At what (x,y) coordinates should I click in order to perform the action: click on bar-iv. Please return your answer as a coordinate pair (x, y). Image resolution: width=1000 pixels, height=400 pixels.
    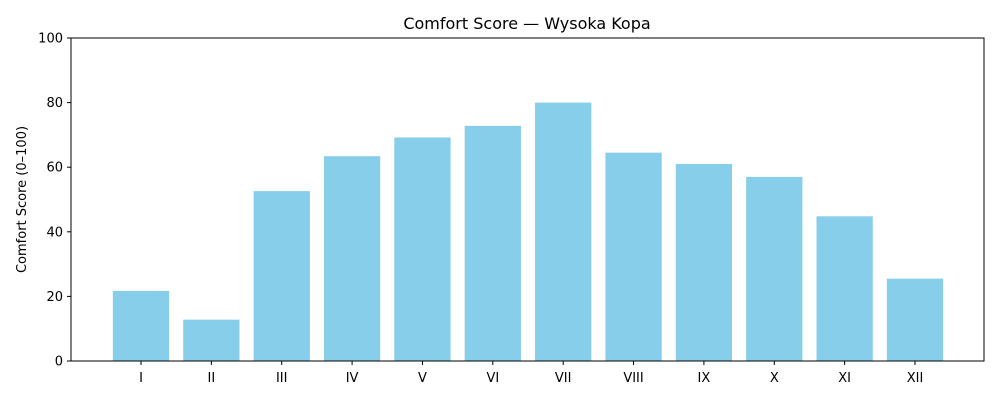
    Looking at the image, I should click on (352, 258).